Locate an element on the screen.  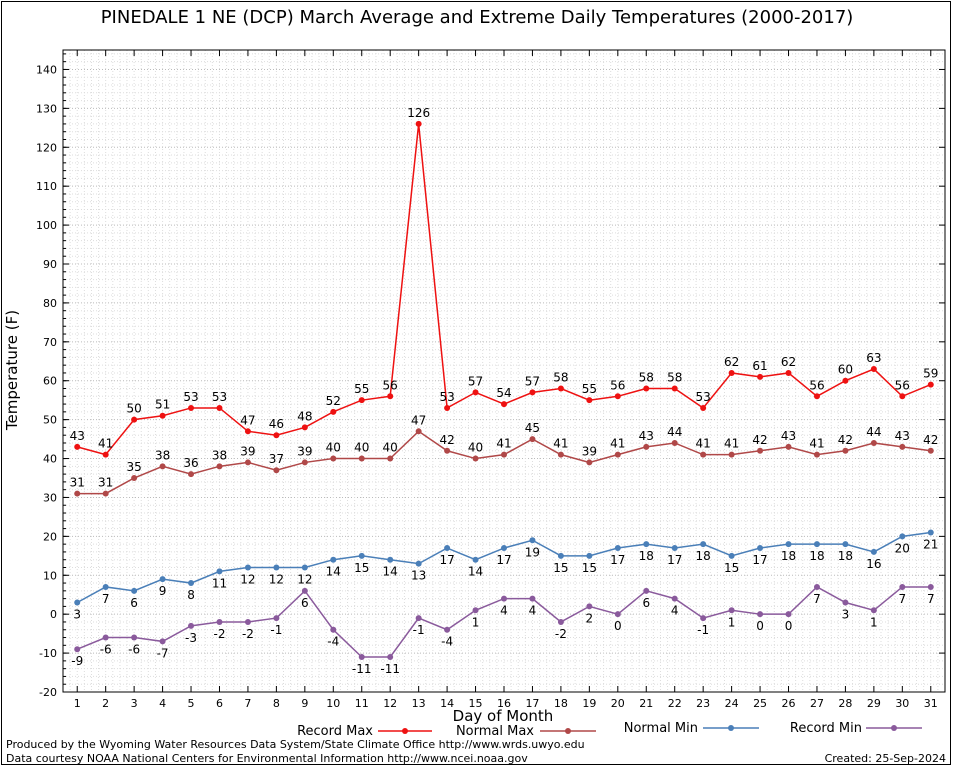
data-label-normal-min: 9 is located at coordinates (163, 591).